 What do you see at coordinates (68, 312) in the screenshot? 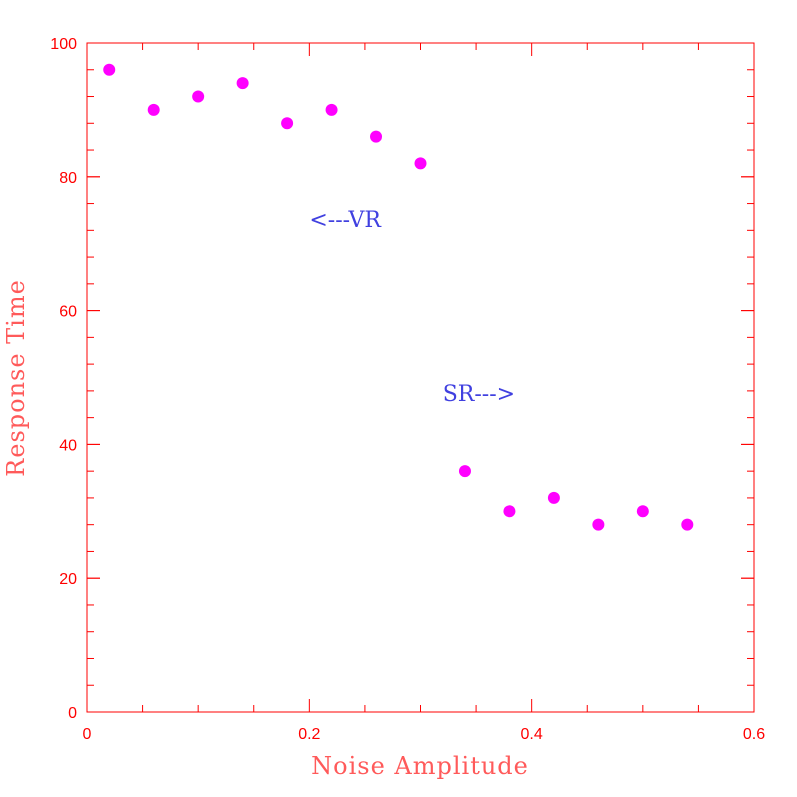
I see `y-tick-label: 60` at bounding box center [68, 312].